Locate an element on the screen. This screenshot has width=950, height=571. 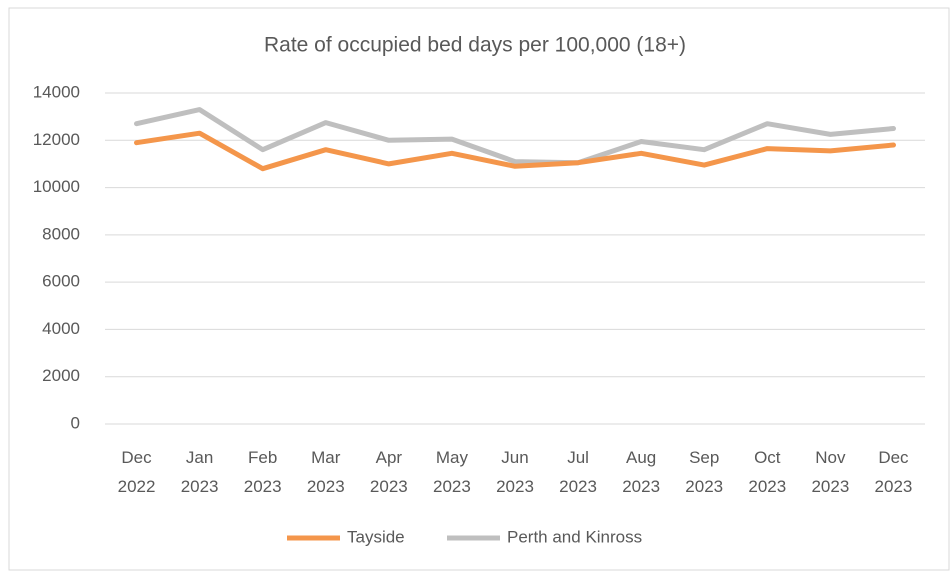
legend-label: Tayside is located at coordinates (376, 536).